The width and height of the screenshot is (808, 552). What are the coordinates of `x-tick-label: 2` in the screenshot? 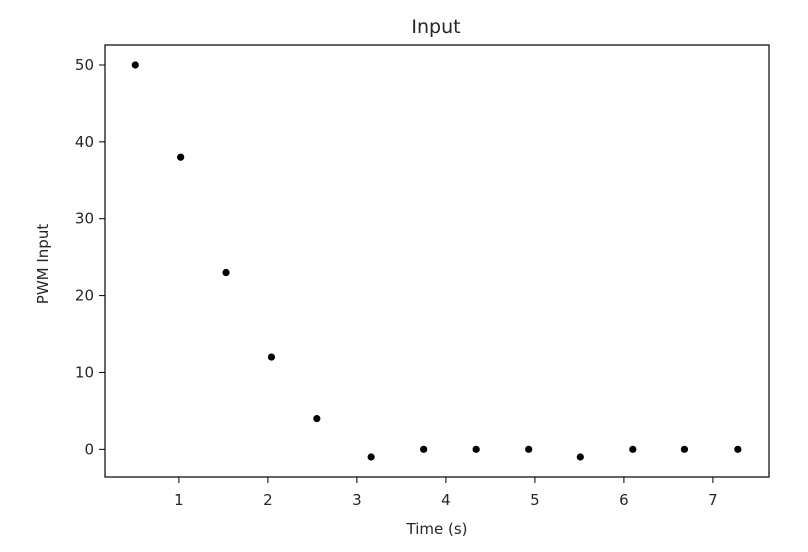 It's located at (268, 500).